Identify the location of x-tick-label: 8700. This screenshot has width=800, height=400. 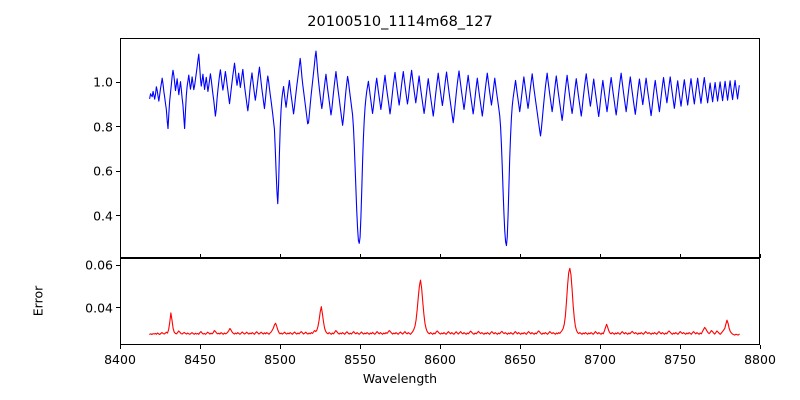
(600, 359).